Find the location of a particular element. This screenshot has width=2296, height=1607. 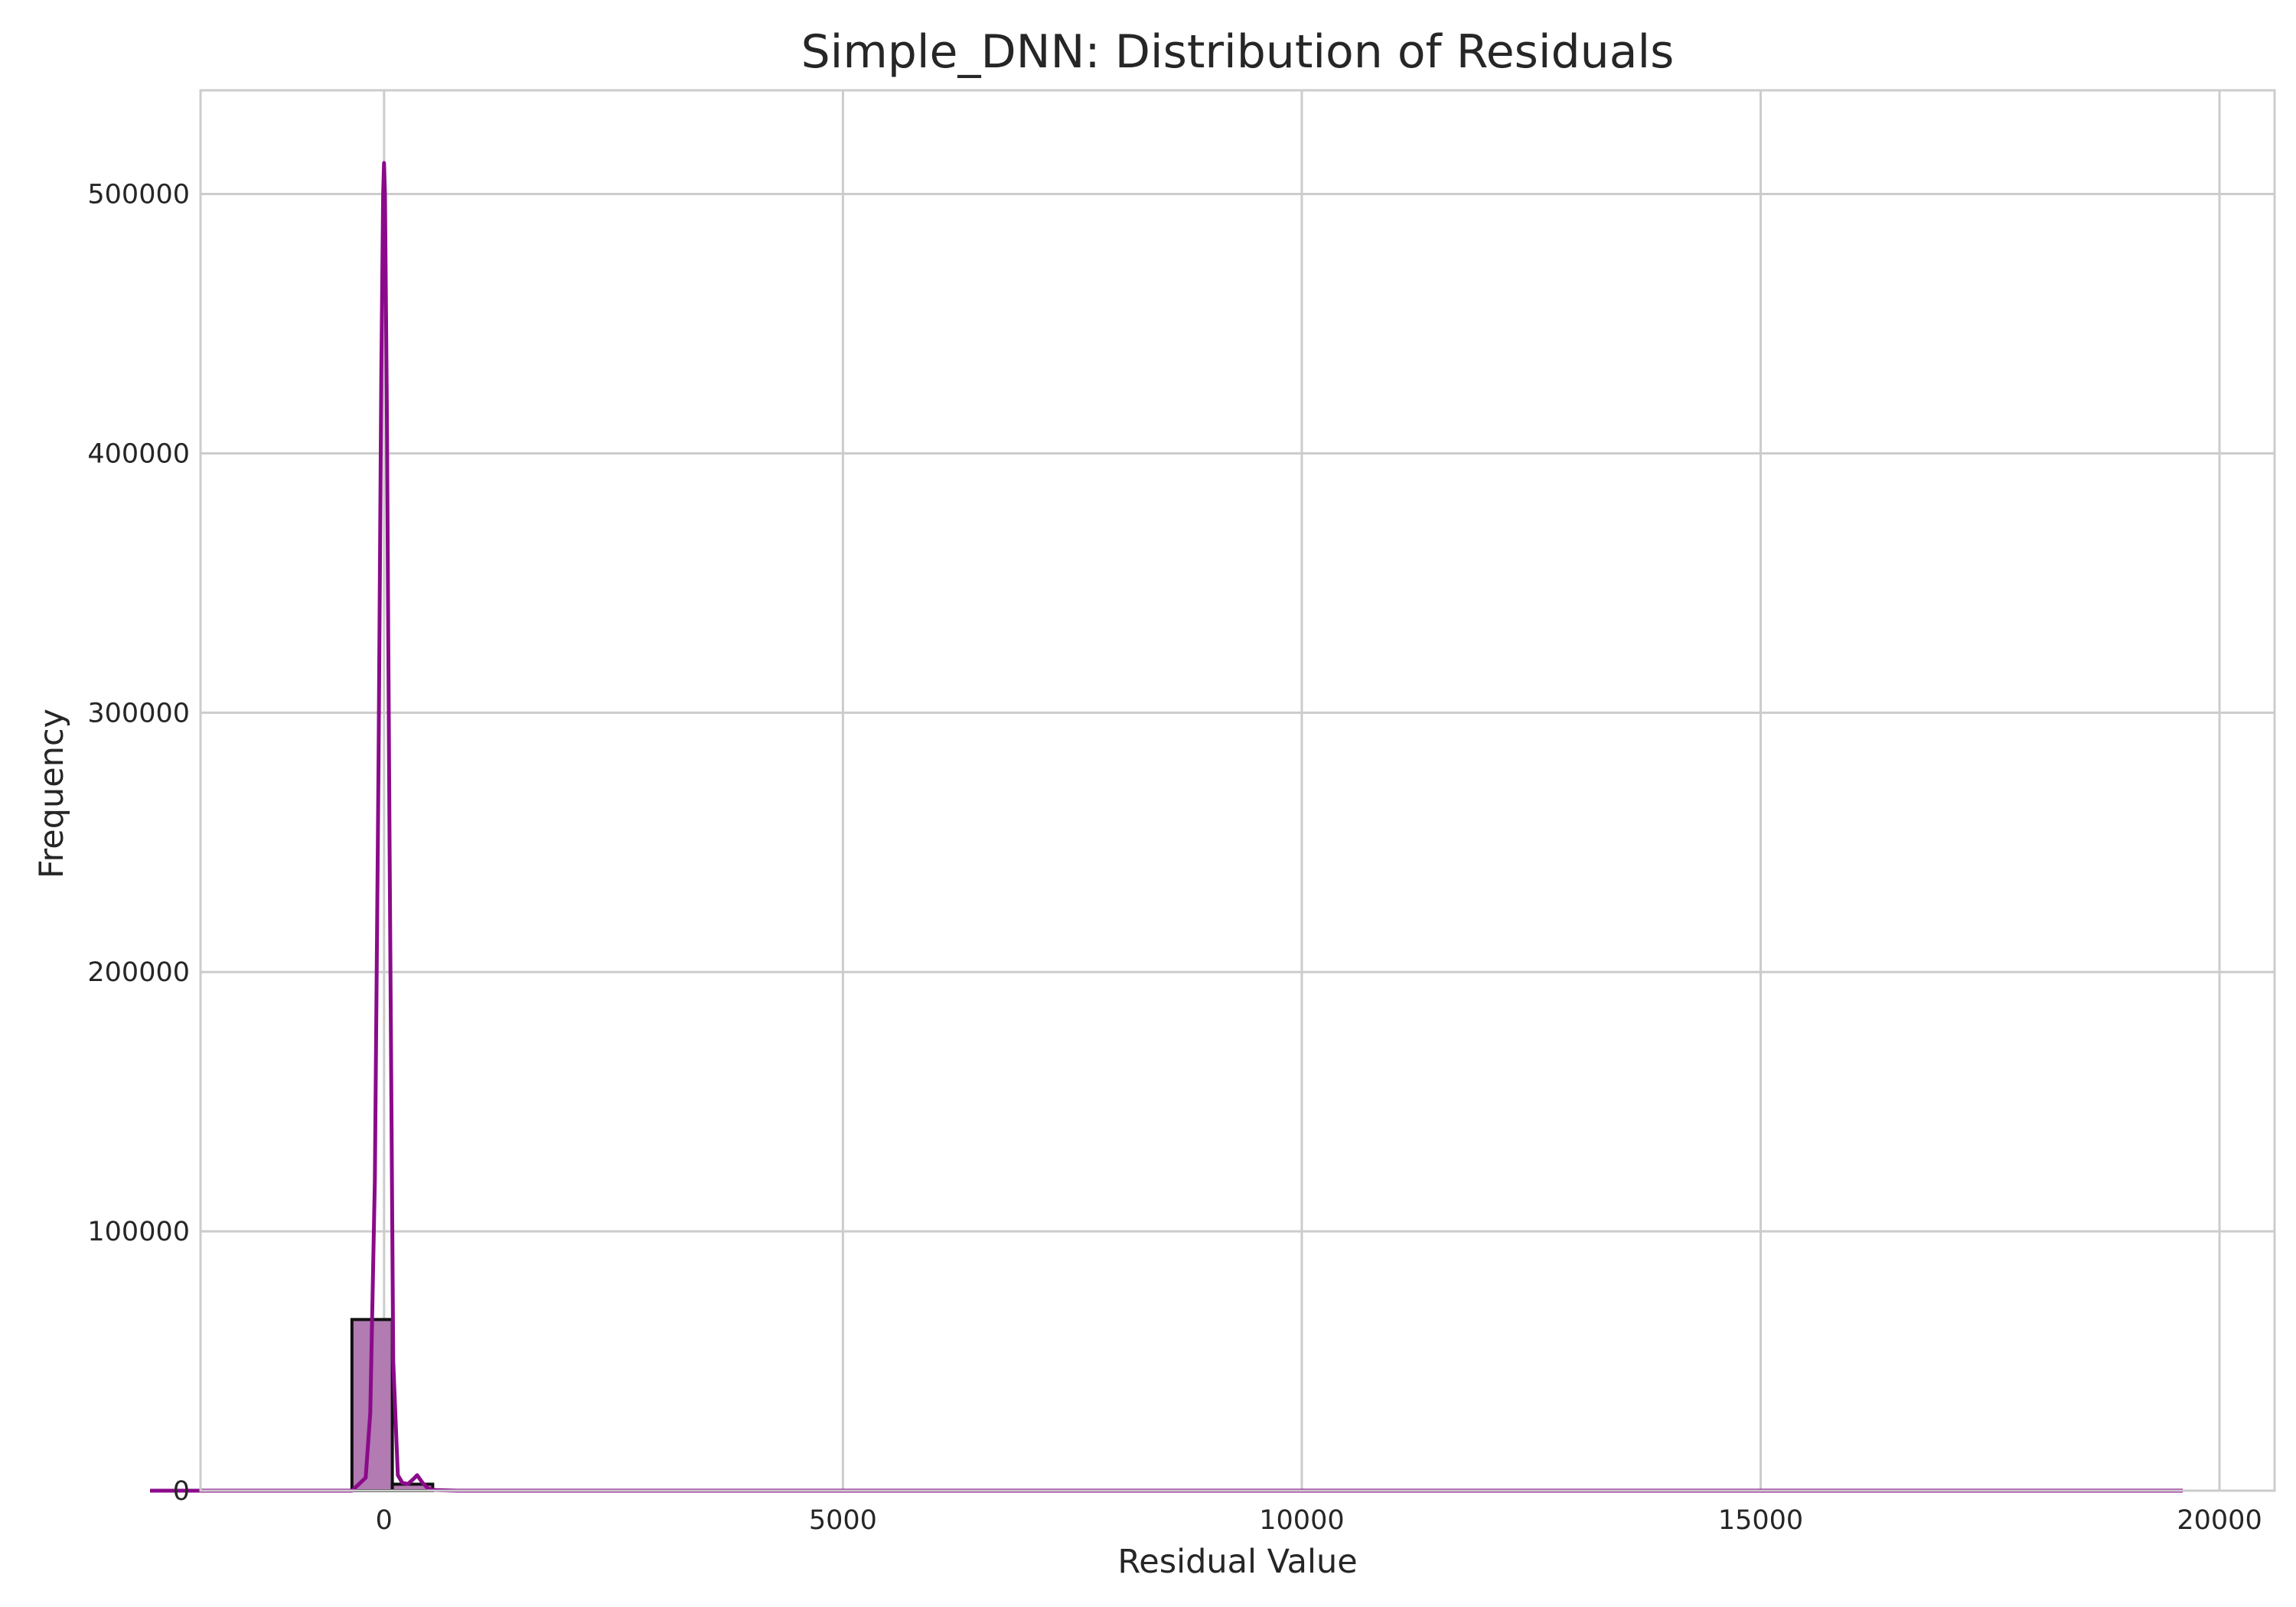

y-tick-label-1: 100000 is located at coordinates (138, 1232).